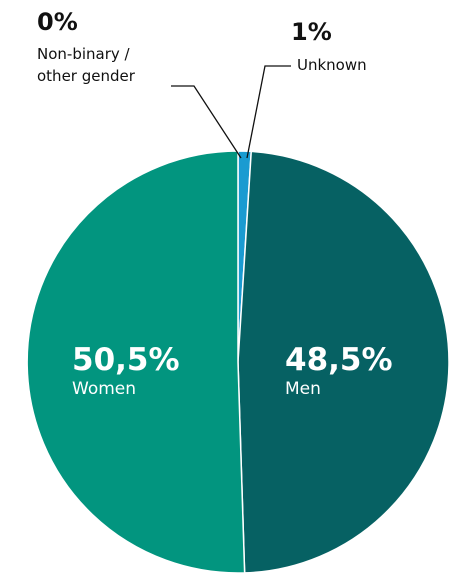 This screenshot has width=459, height=573. I want to click on slice-name-label-unknown: Unknown, so click(332, 65).